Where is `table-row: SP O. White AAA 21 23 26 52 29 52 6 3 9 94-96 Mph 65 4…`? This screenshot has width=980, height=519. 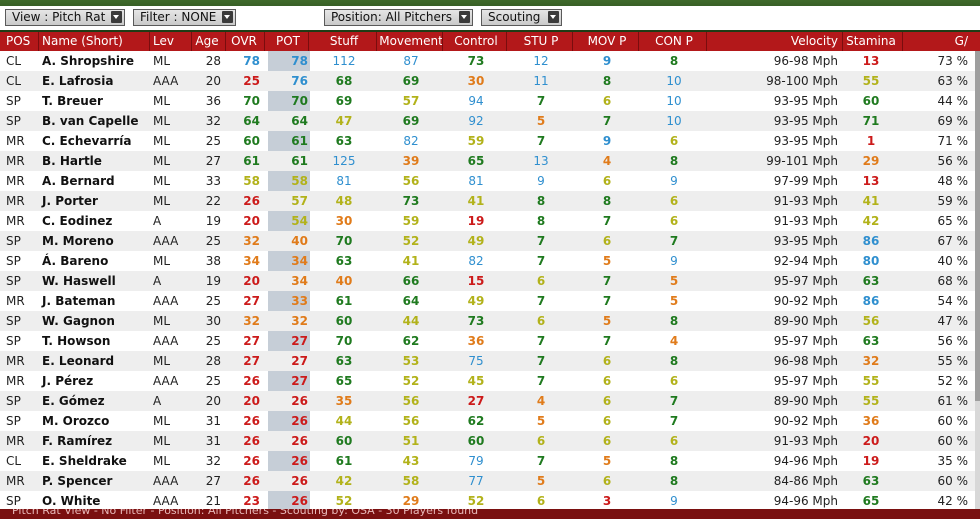 table-row: SP O. White AAA 21 23 26 52 29 52 6 3 9 94-96 Mph 65 4… is located at coordinates (487, 500).